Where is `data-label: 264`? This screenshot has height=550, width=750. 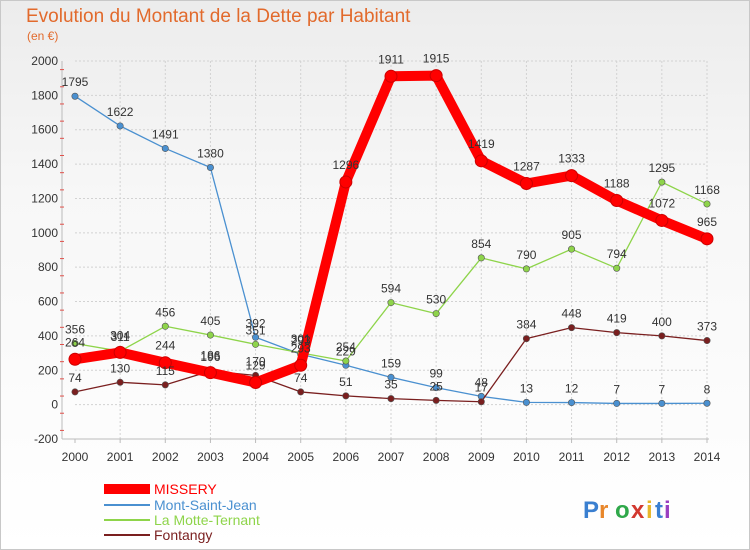 data-label: 264 is located at coordinates (75, 342).